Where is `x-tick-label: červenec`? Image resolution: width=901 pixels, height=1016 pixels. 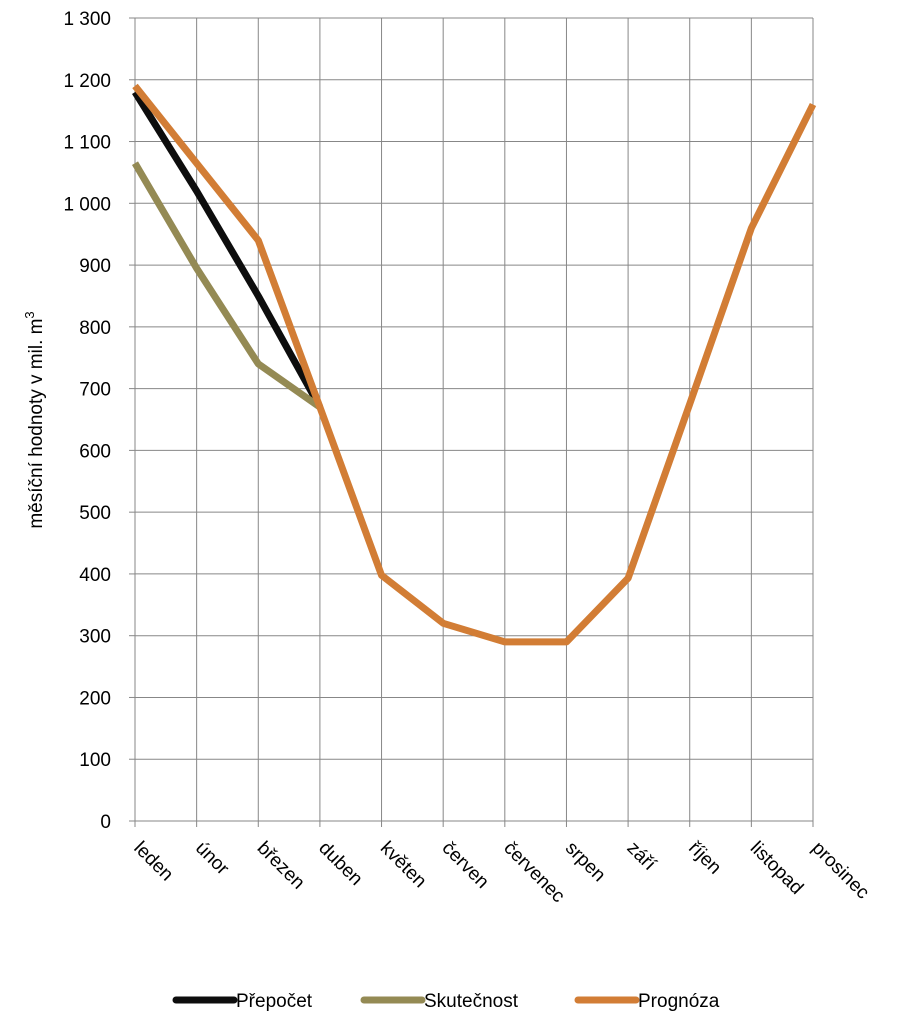 x-tick-label: červenec is located at coordinates (533, 872).